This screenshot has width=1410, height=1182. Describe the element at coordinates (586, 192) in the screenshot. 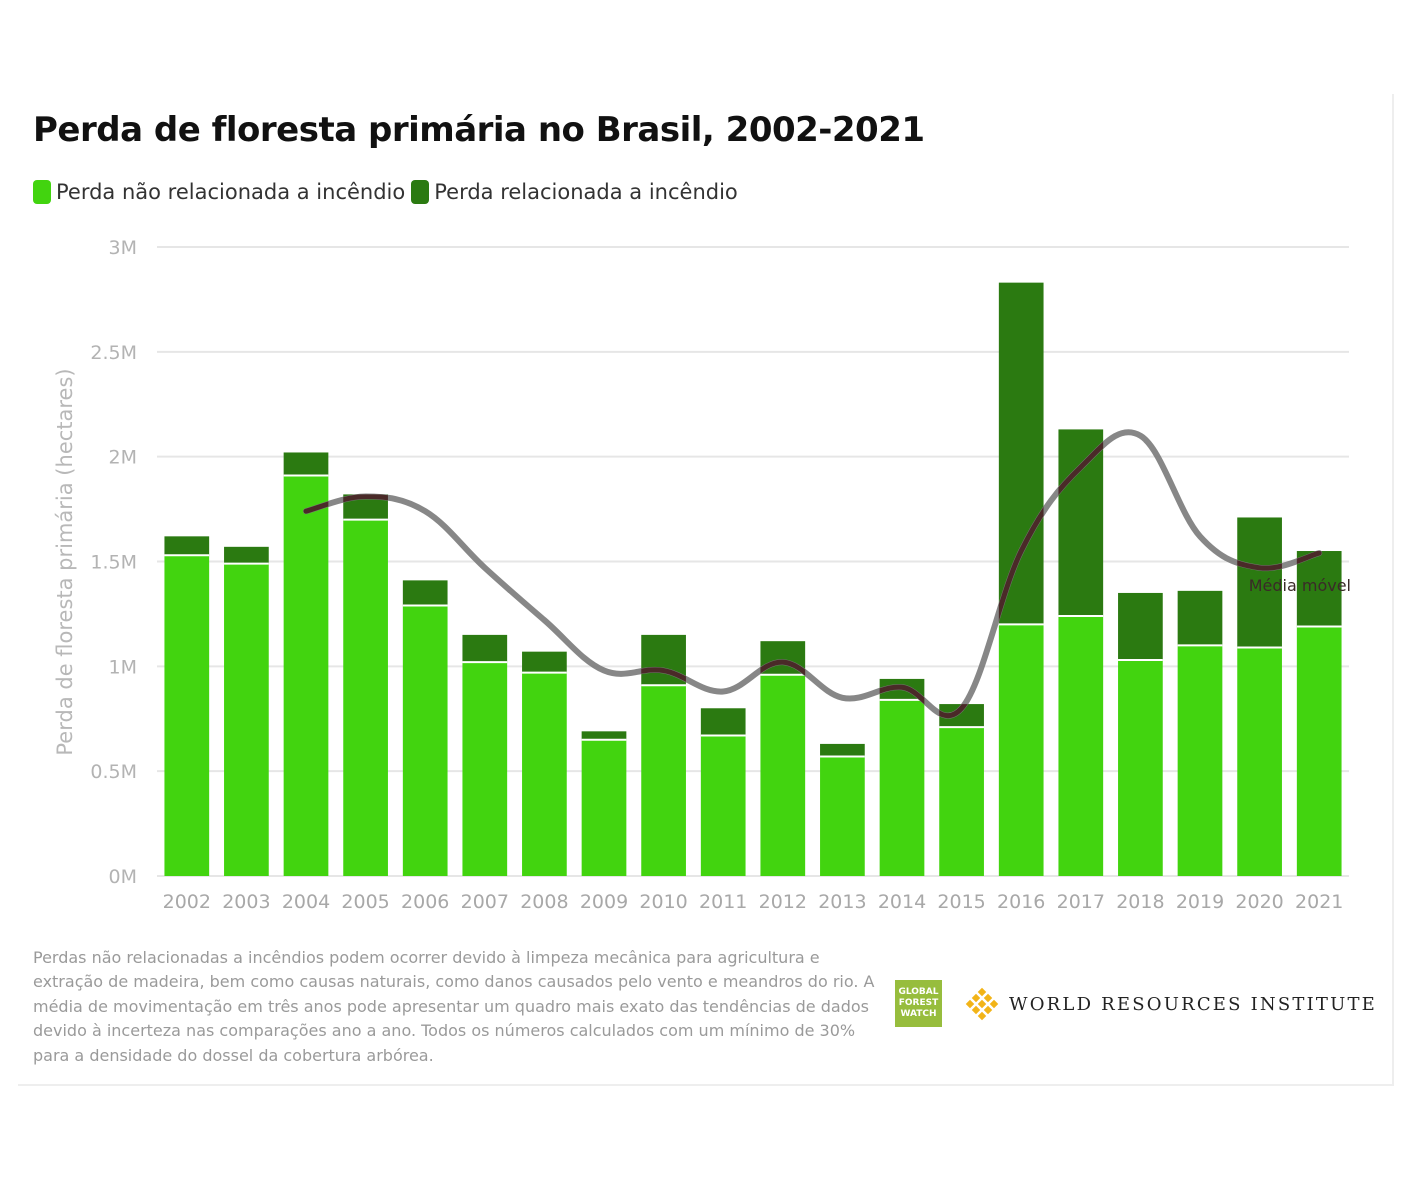

I see `legend-label-fire: Perda relacionada a incêndio` at that location.